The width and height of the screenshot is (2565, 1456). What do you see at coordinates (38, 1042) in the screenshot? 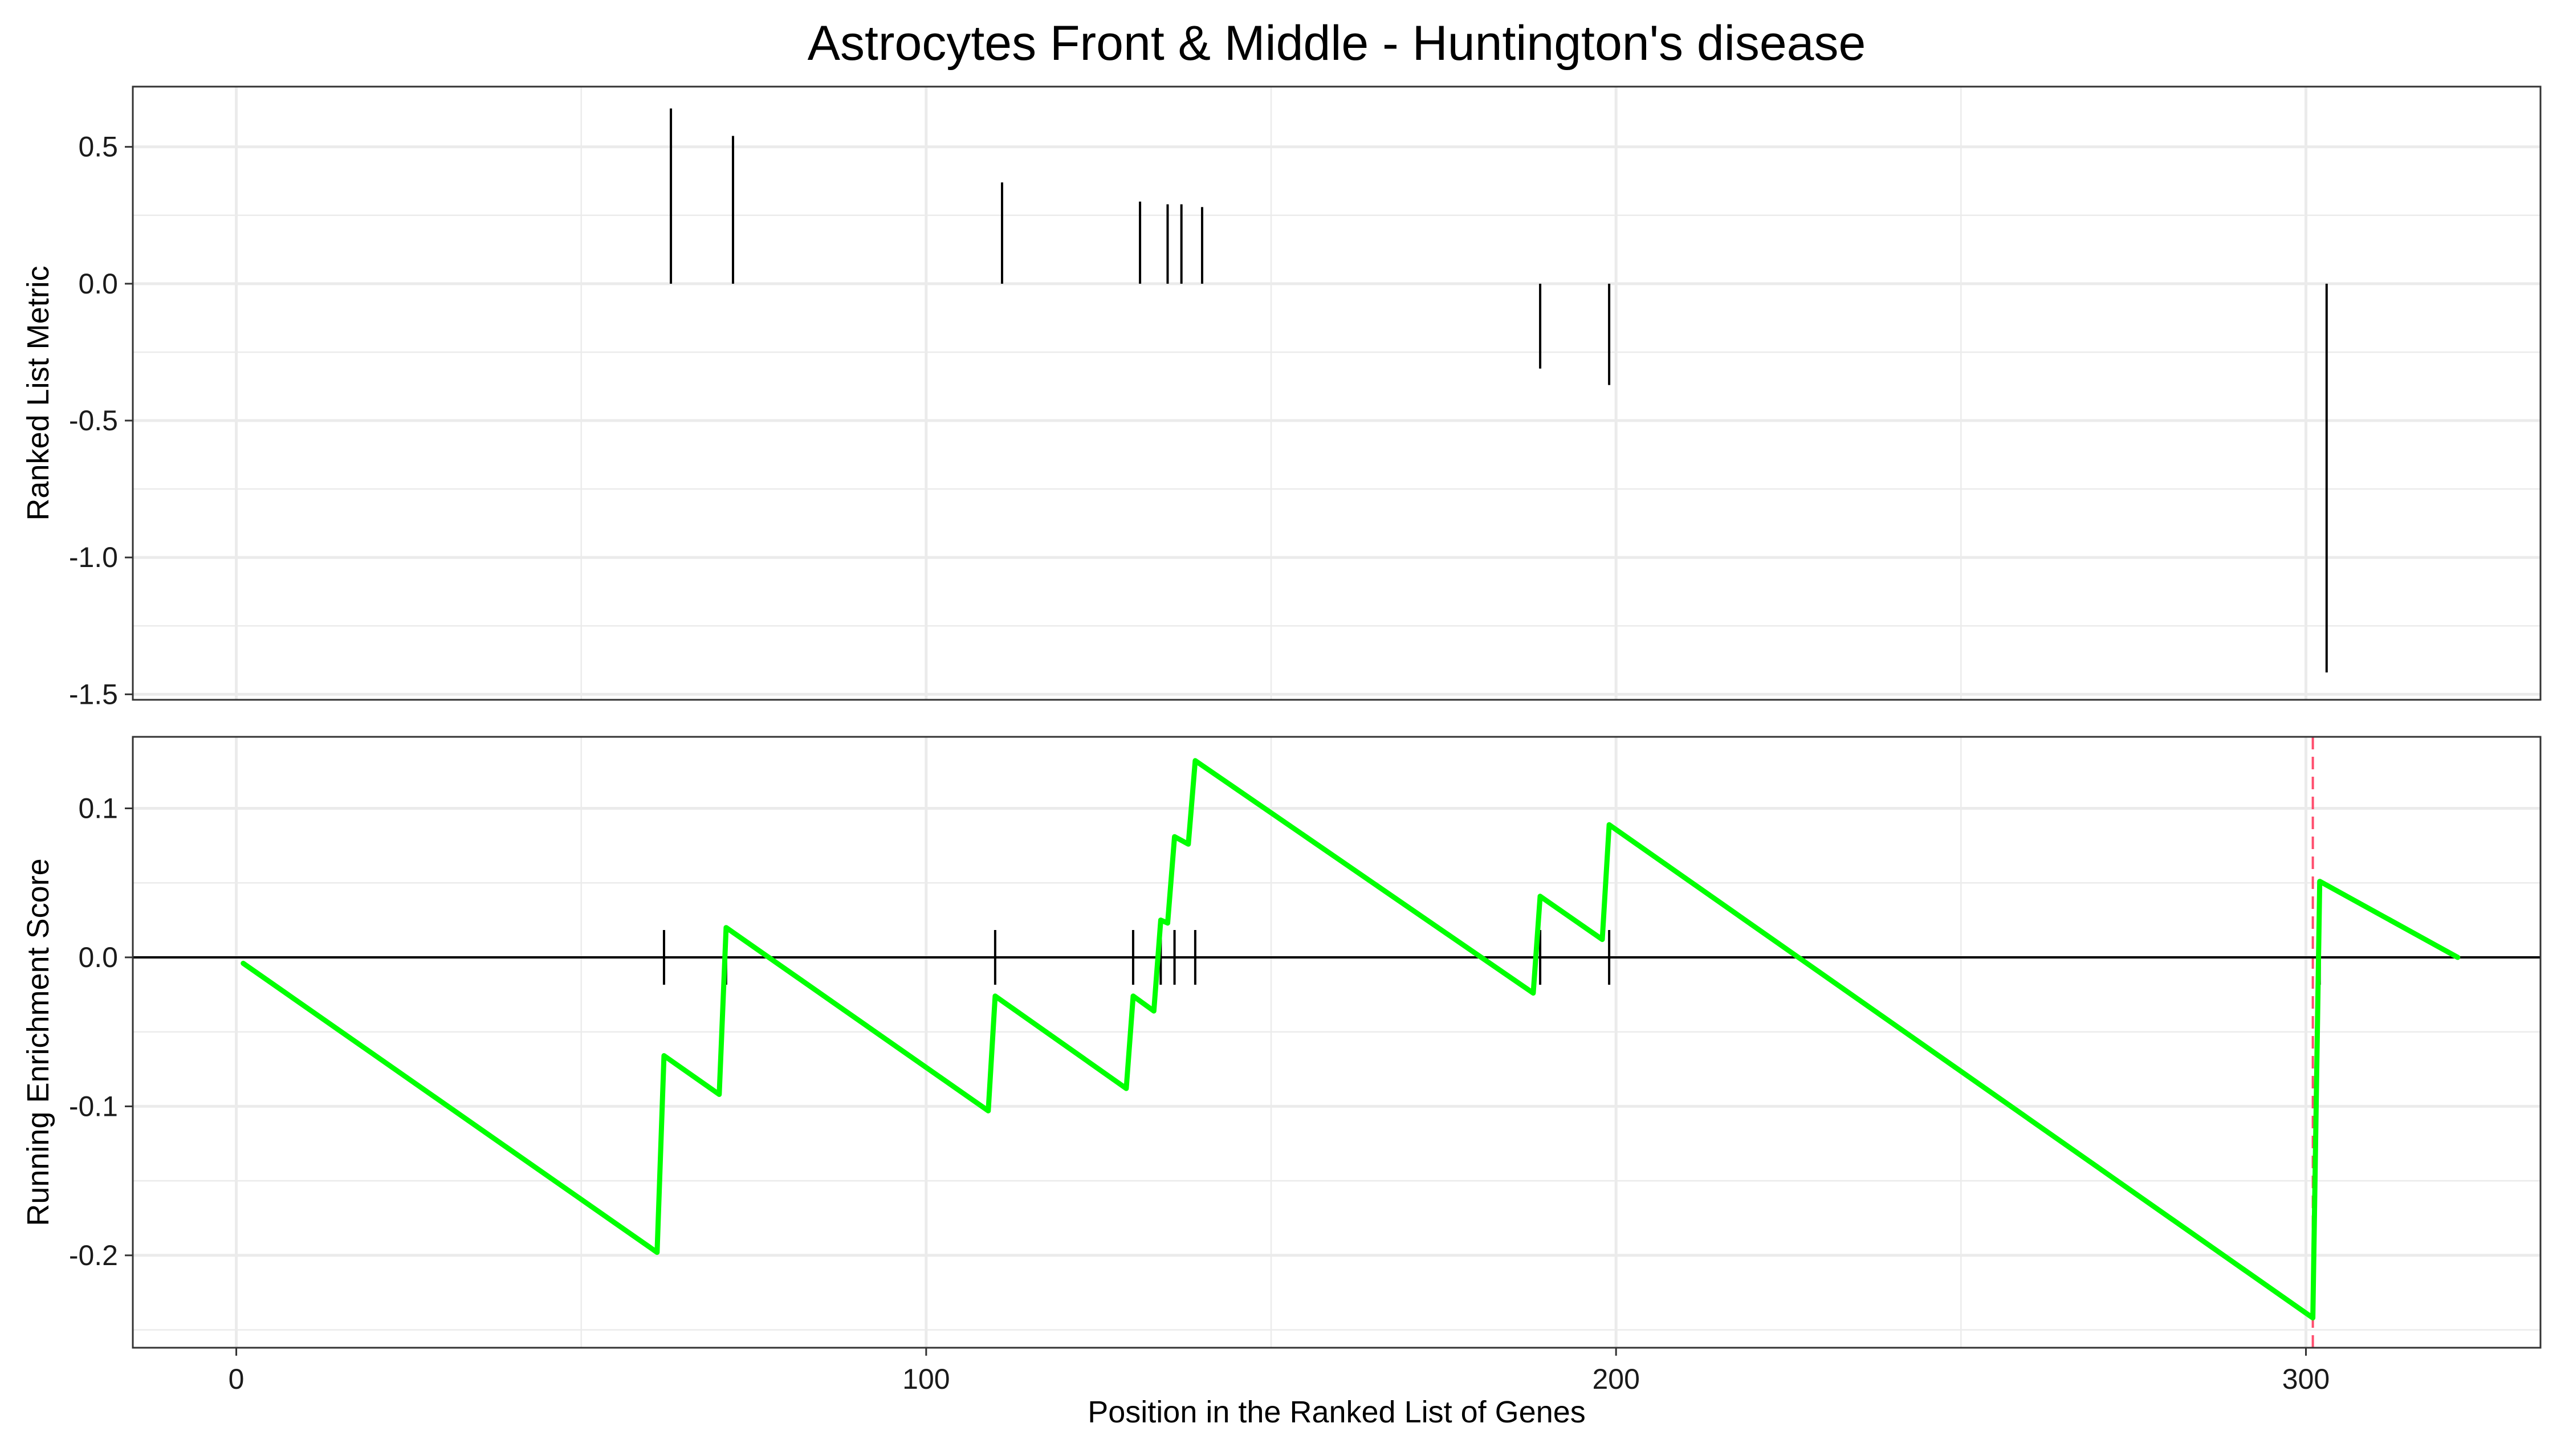
I see `running-es-y-axis-title: Running Enrichment Score` at bounding box center [38, 1042].